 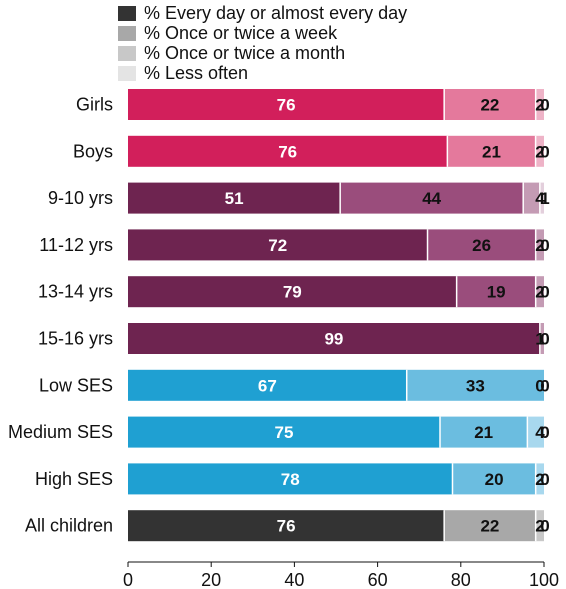 I want to click on value-label: 79, so click(x=292, y=292).